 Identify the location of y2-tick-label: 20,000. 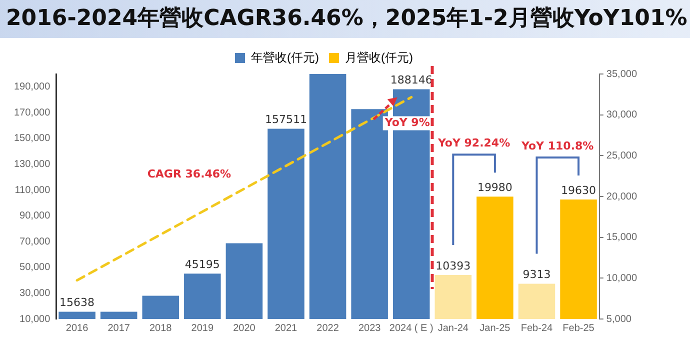
(622, 196).